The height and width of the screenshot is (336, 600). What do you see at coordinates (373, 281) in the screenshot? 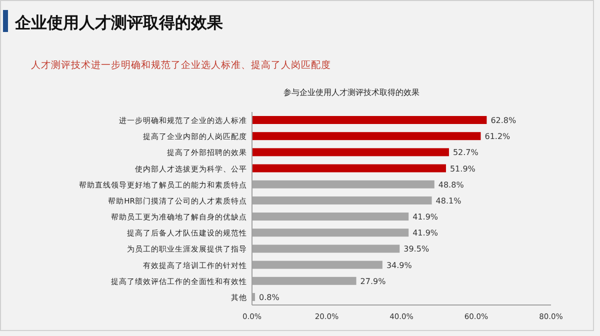
I see `data-label: 27.9%` at bounding box center [373, 281].